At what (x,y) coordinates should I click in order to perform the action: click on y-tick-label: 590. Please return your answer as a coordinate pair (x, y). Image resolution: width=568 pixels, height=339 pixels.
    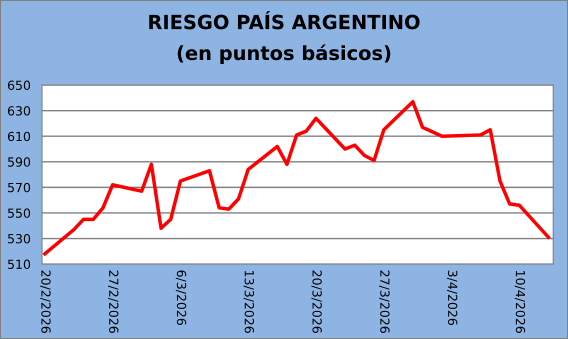
    Looking at the image, I should click on (19, 162).